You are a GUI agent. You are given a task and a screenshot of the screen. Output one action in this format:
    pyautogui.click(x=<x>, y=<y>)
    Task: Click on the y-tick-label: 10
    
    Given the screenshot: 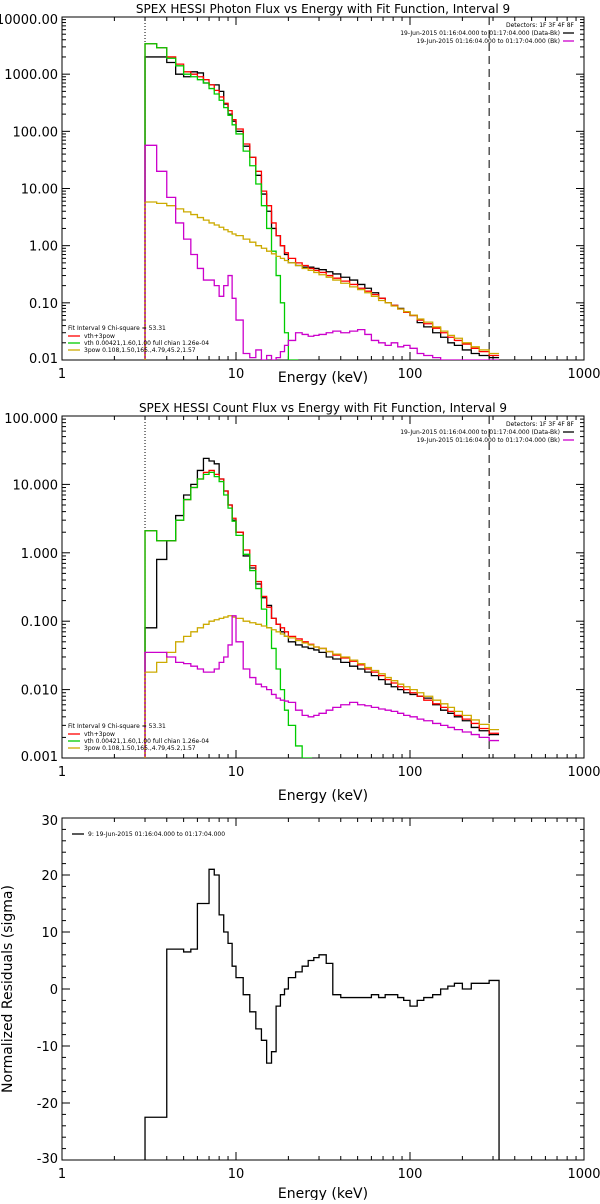 What is the action you would take?
    pyautogui.click(x=49, y=933)
    